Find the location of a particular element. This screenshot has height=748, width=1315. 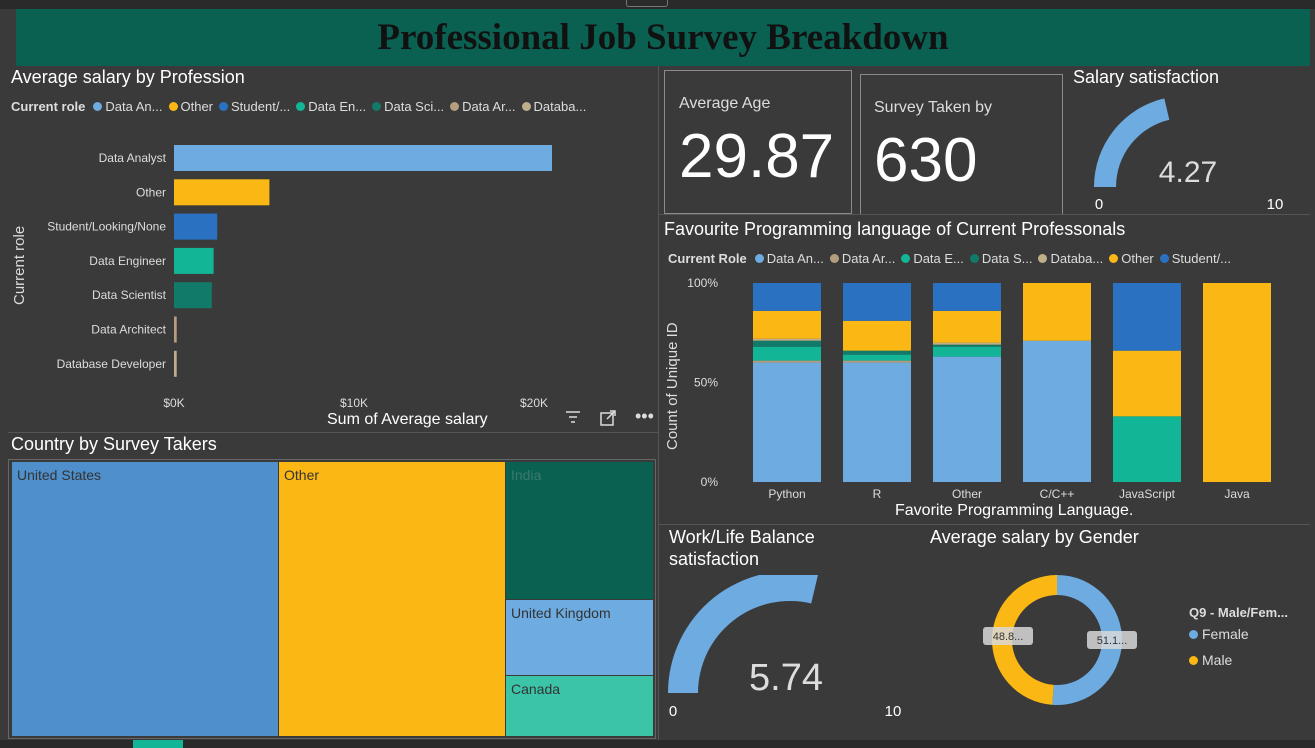

salary-y-axis-title: Current role is located at coordinates (19, 265).